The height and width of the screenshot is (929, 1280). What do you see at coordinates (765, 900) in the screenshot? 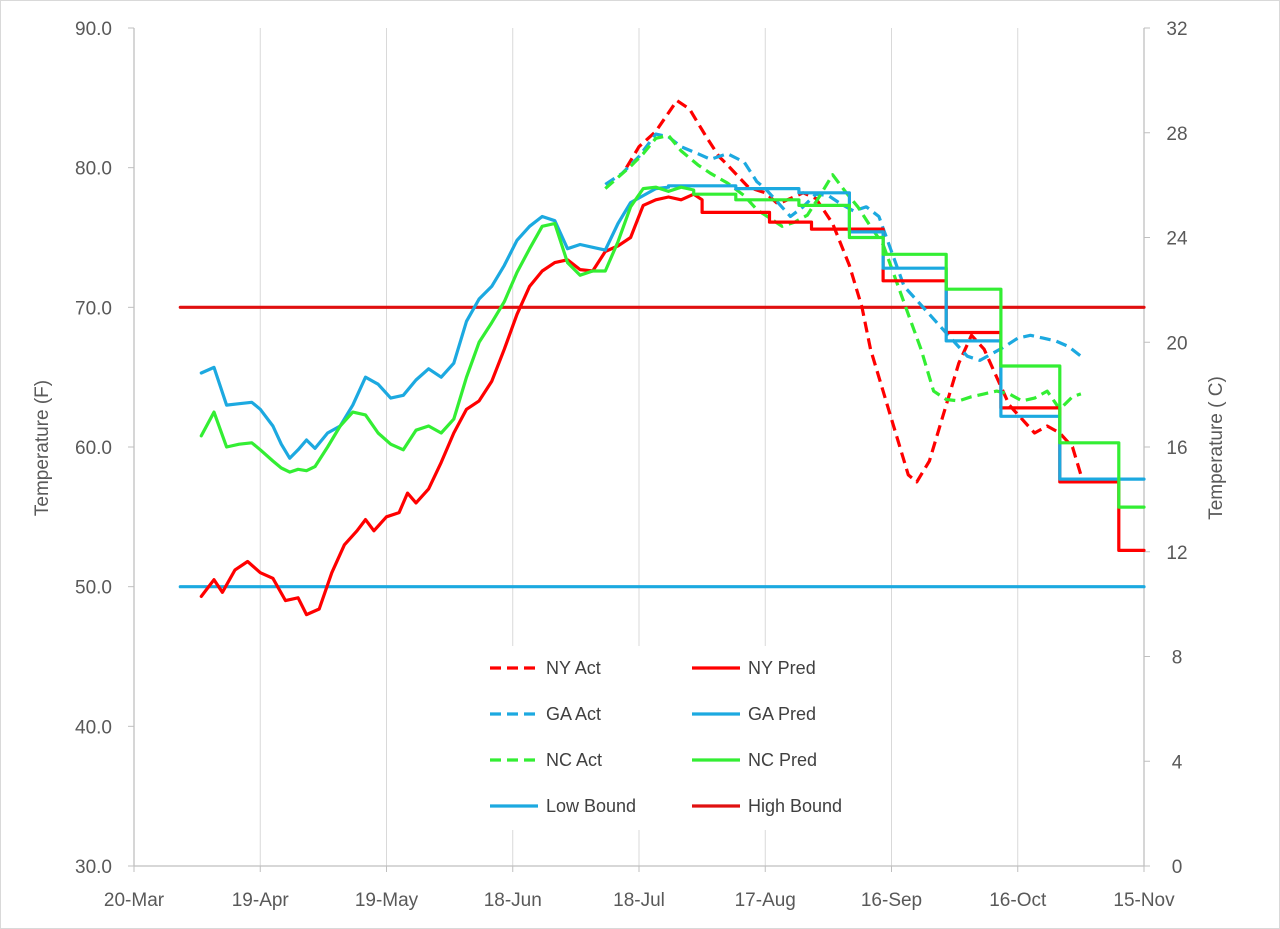
I see `x-tick-label: 17-Aug` at bounding box center [765, 900].